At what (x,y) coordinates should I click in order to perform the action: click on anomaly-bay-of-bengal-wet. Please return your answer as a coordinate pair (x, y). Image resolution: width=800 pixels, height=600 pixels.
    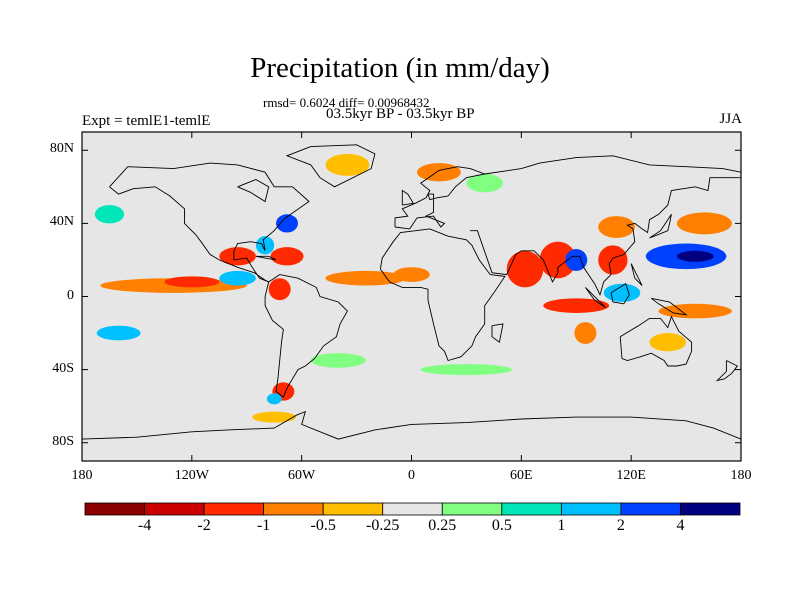
    Looking at the image, I should click on (576, 259).